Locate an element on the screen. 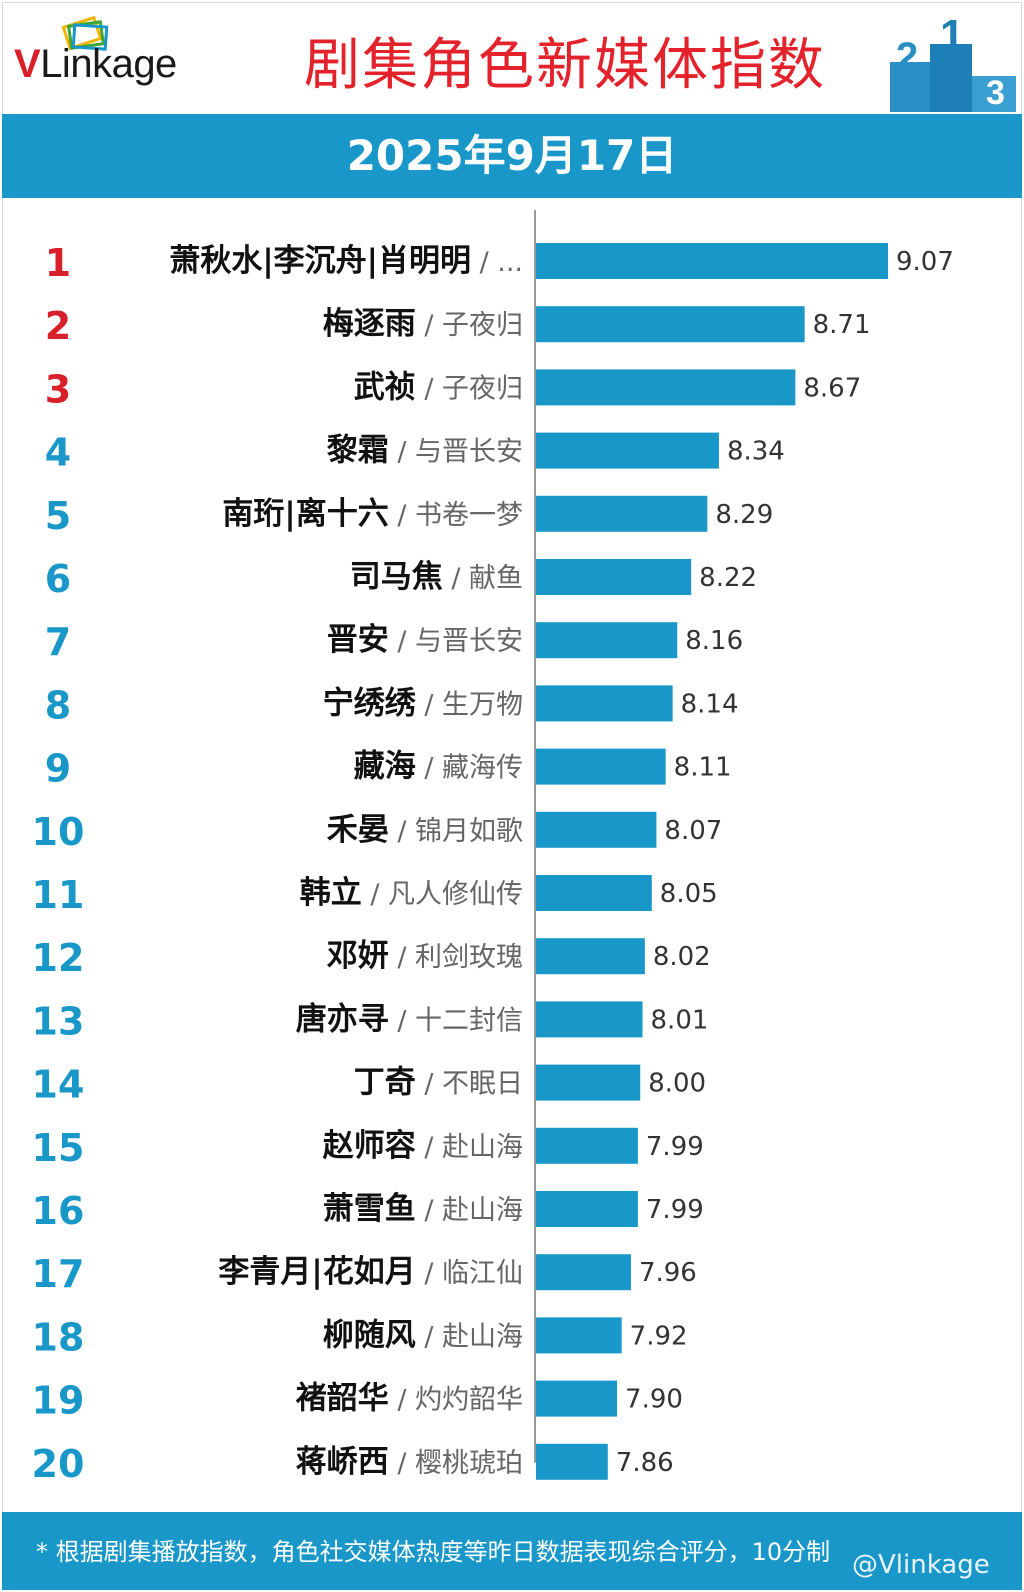 The image size is (1024, 1592). row-label: 藏海 / 藏海传 is located at coordinates (438, 767).